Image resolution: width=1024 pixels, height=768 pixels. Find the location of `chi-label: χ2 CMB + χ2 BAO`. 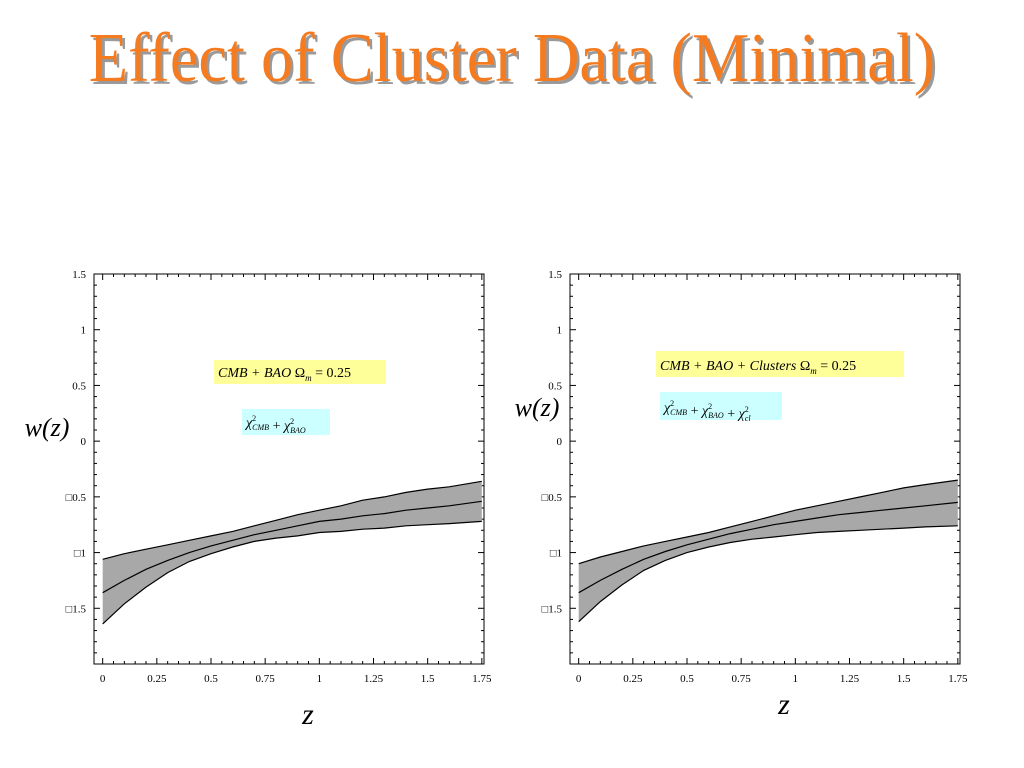

chi-label: χ2 CMB + χ2 BAO is located at coordinates (275, 424).